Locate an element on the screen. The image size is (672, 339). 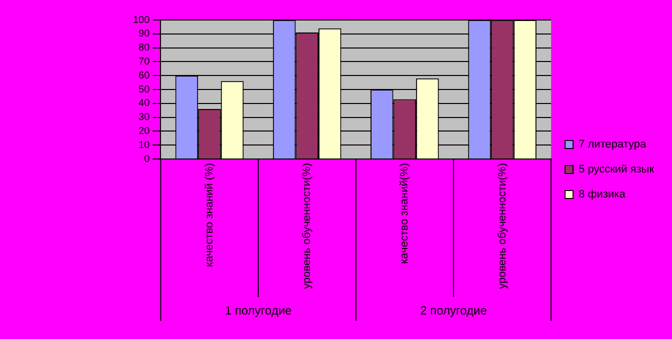
y-tick-label: 90 is located at coordinates (144, 34).